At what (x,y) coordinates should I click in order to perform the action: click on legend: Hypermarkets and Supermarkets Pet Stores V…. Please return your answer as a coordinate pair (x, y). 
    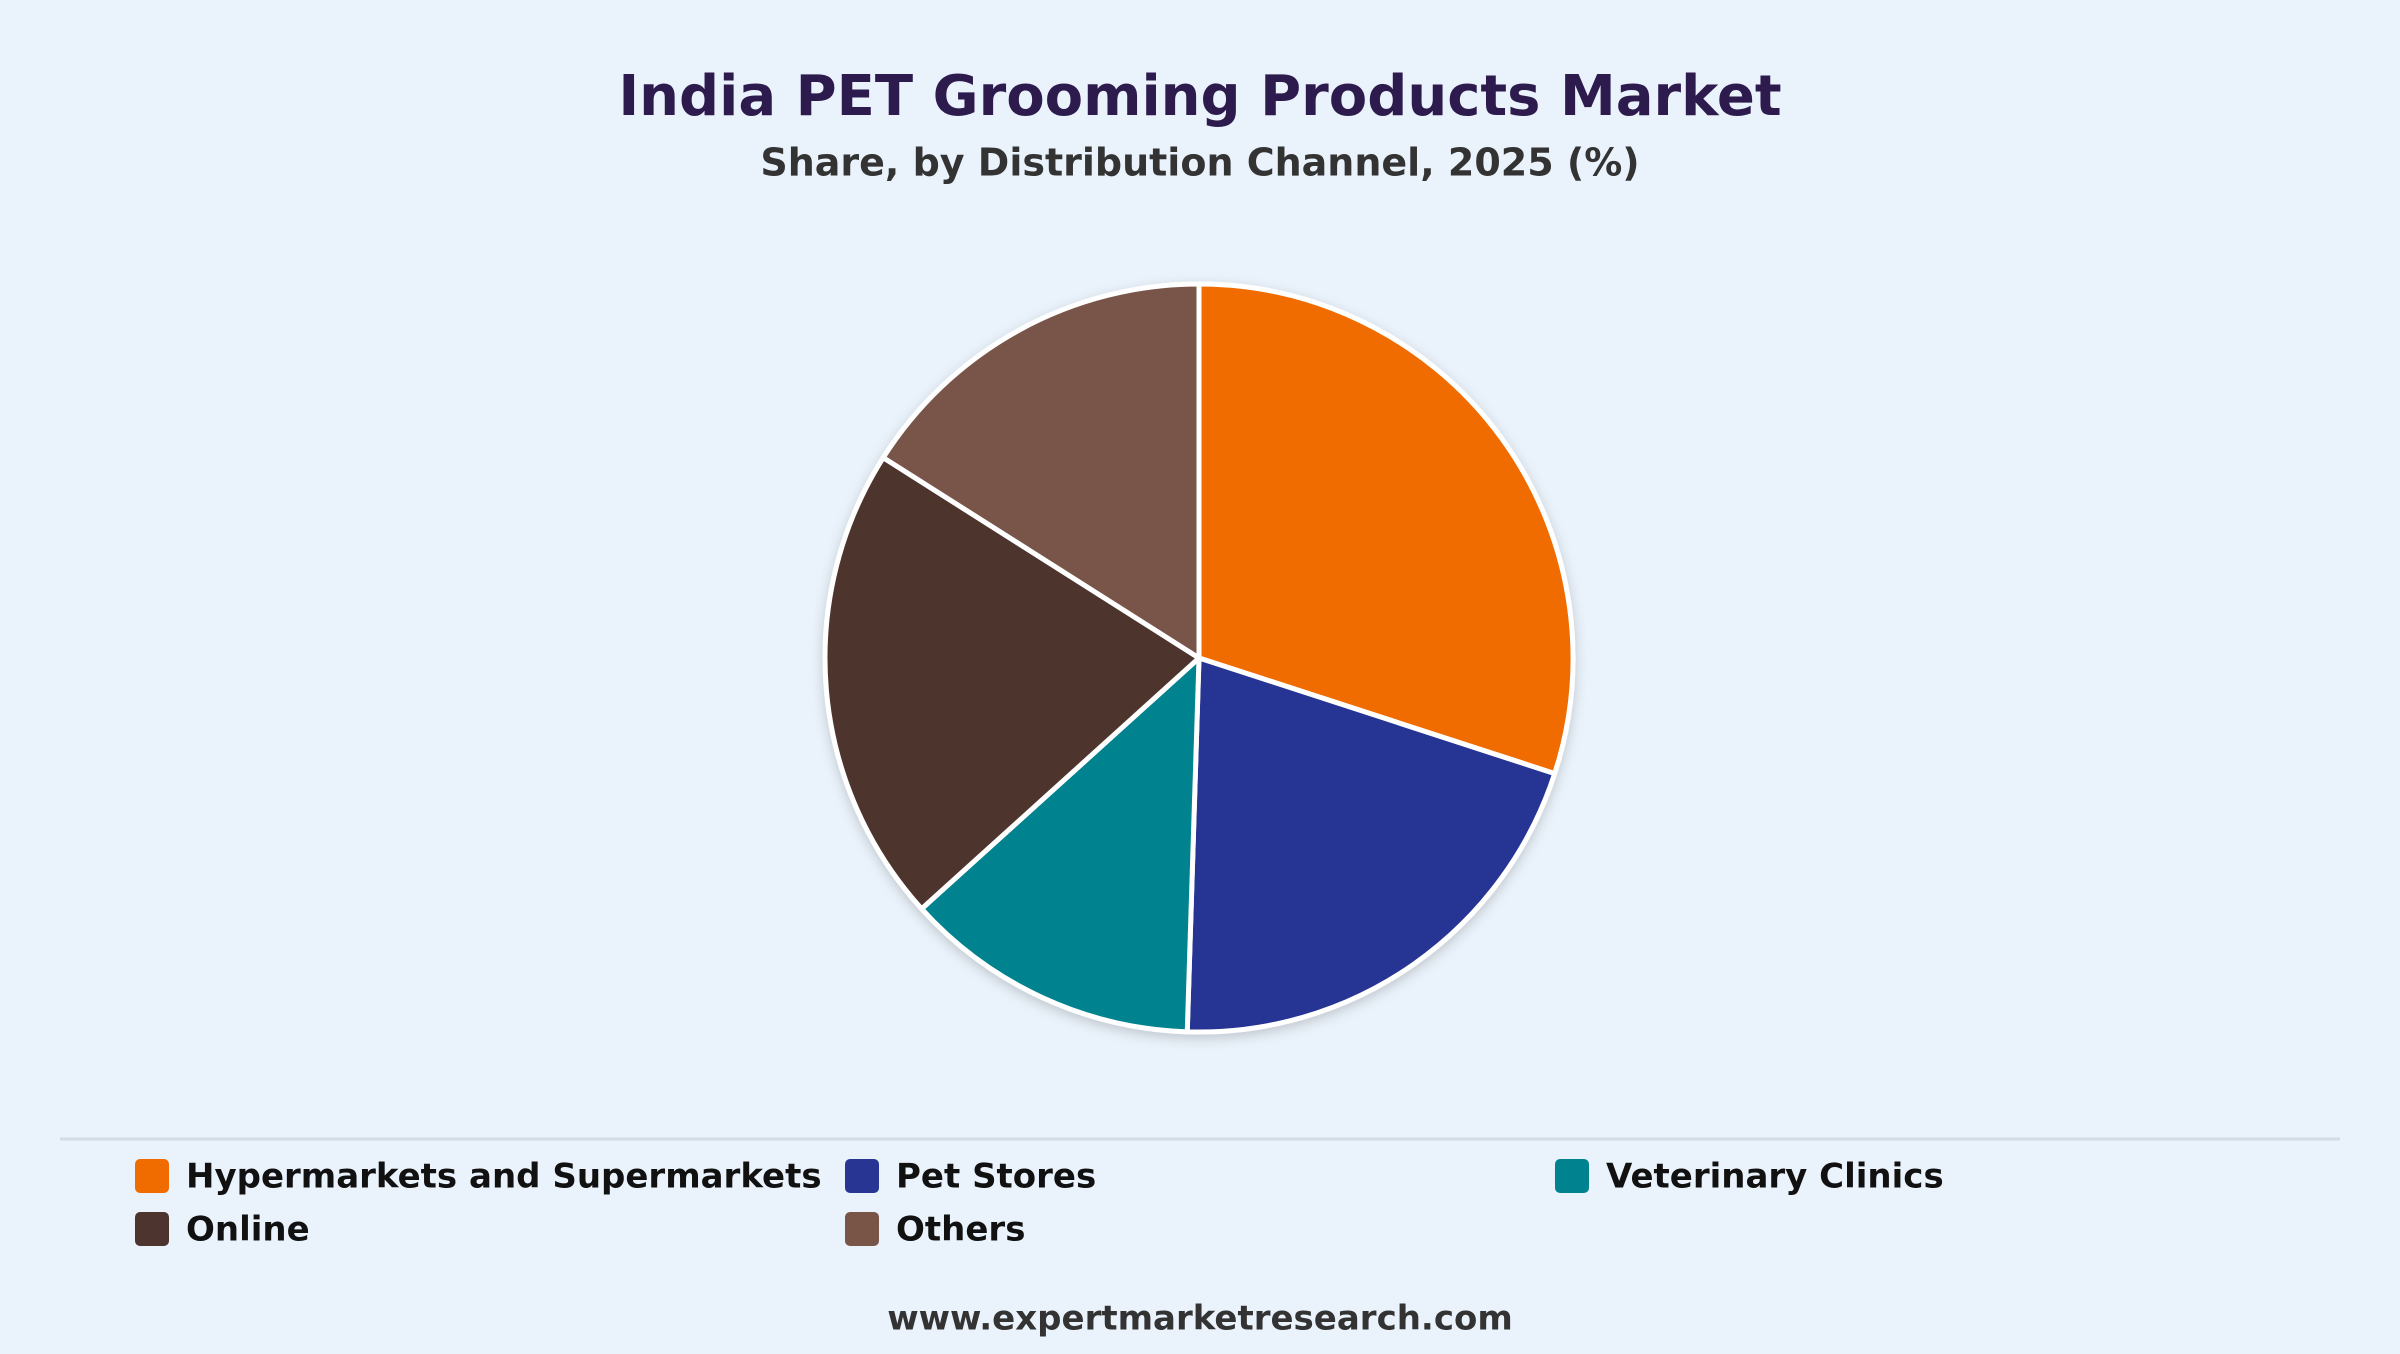
    Looking at the image, I should click on (1039, 1203).